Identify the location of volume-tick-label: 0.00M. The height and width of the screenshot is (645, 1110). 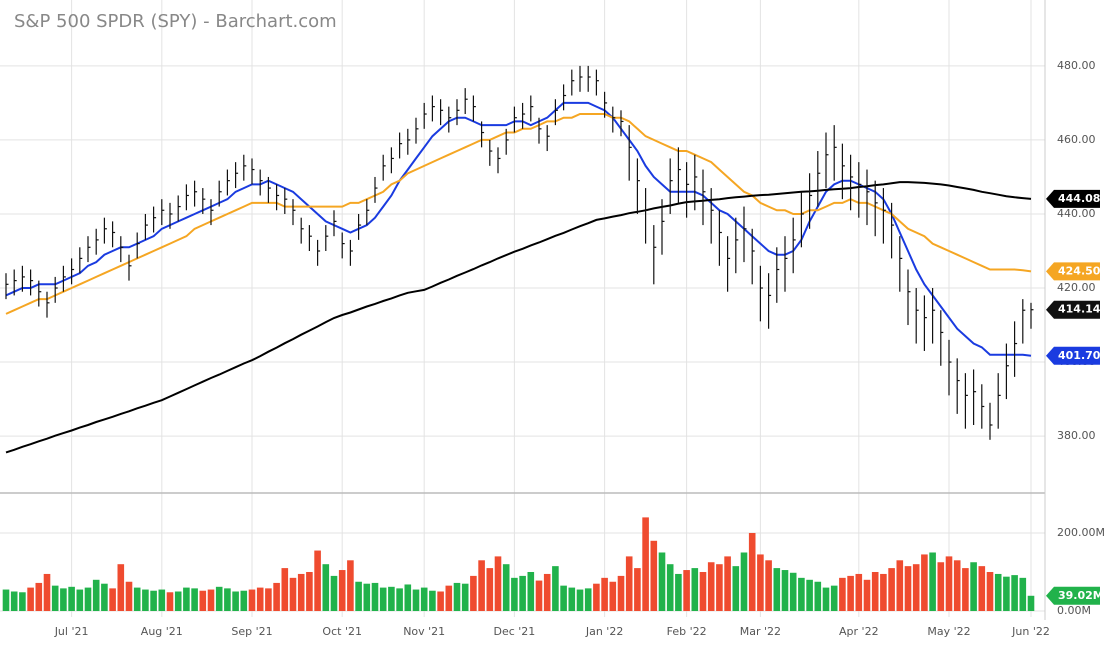
(1074, 610).